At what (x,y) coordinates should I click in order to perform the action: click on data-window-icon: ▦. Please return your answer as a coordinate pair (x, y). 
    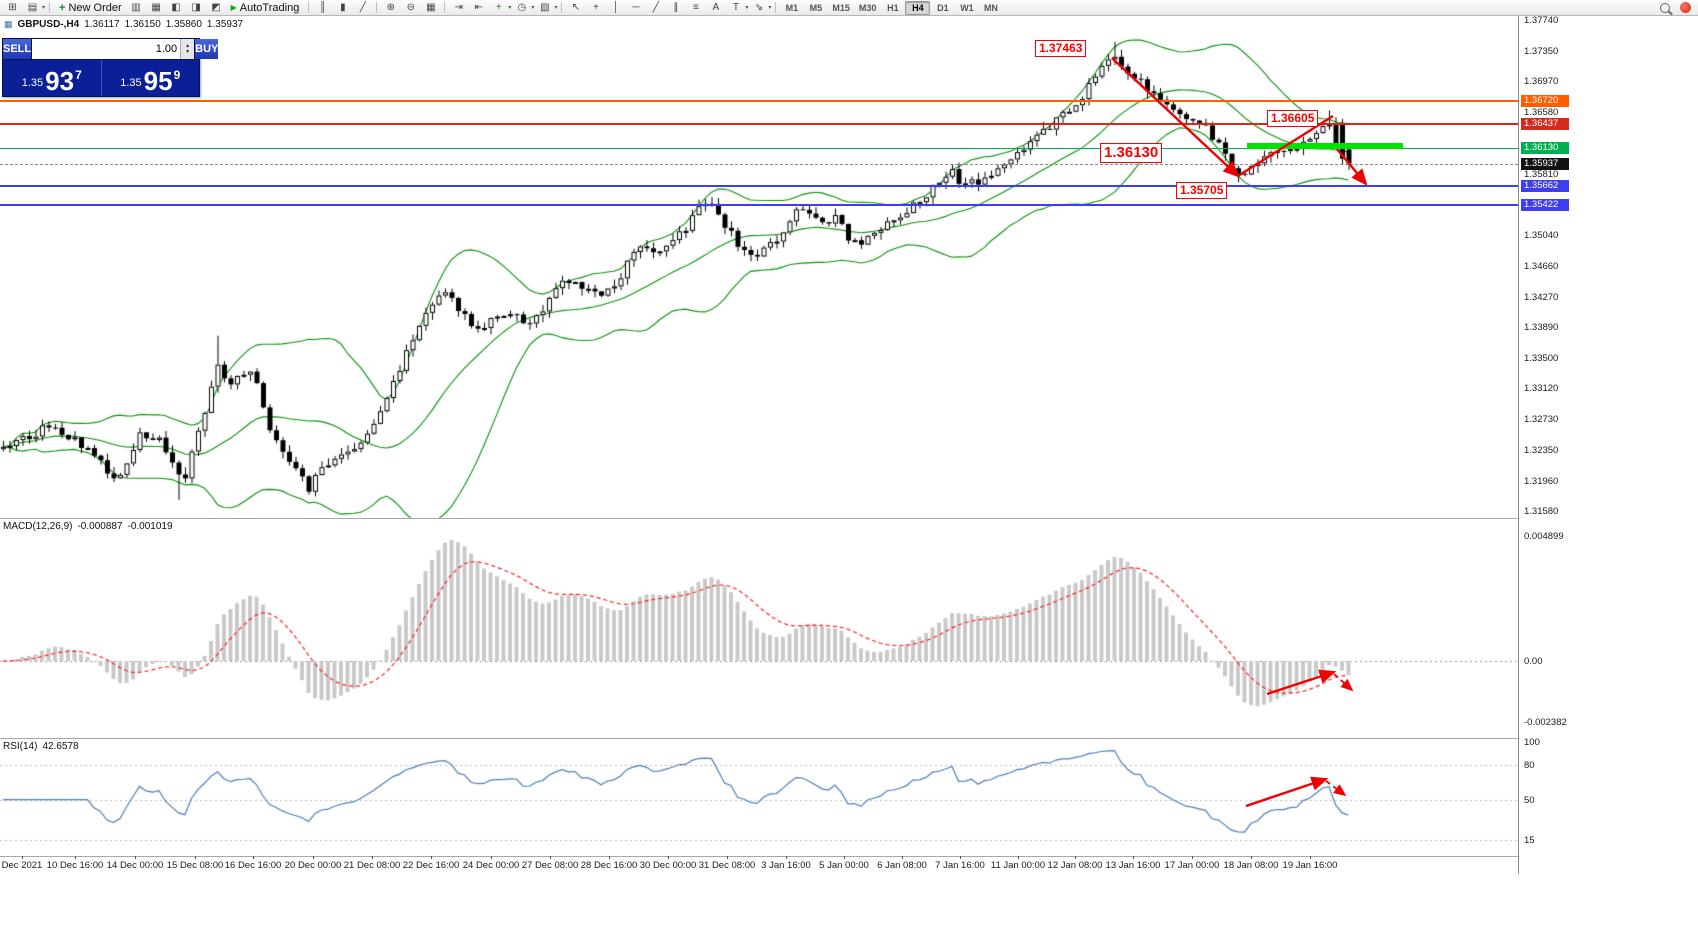
    Looking at the image, I should click on (156, 7).